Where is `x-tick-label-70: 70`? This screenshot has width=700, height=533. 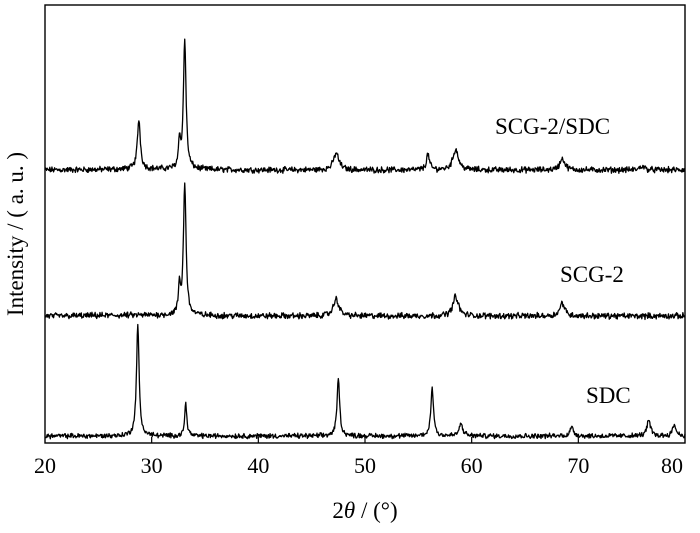 x-tick-label-70: 70 is located at coordinates (578, 465).